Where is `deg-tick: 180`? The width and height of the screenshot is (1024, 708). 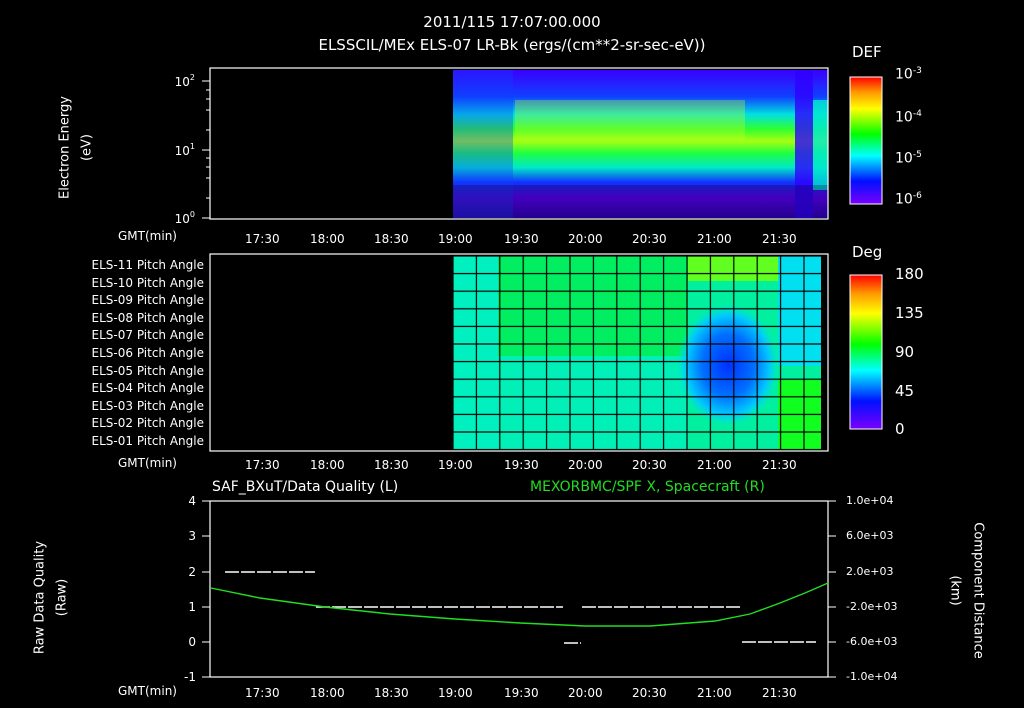 deg-tick: 180 is located at coordinates (909, 274).